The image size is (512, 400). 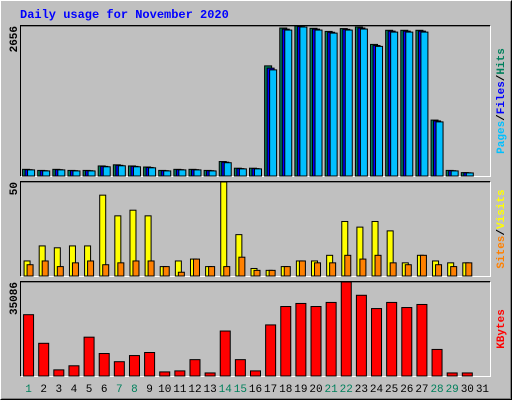 I want to click on x-tick-label: 14, so click(x=226, y=390).